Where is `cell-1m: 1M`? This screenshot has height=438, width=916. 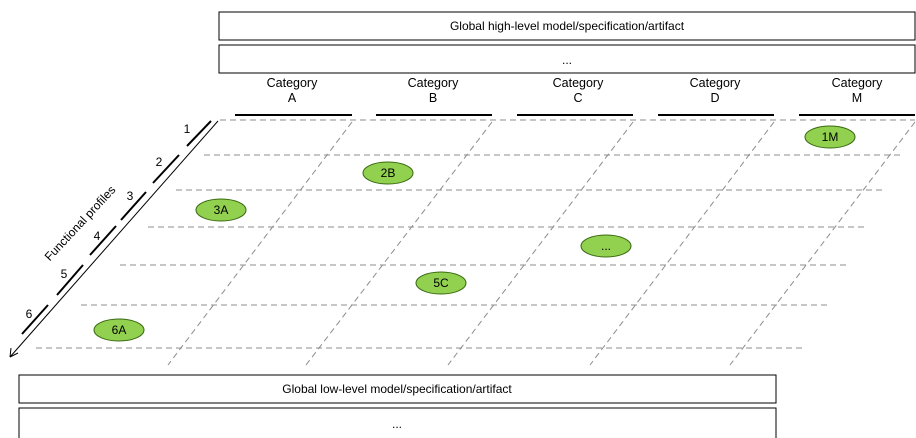 cell-1m: 1M is located at coordinates (830, 137).